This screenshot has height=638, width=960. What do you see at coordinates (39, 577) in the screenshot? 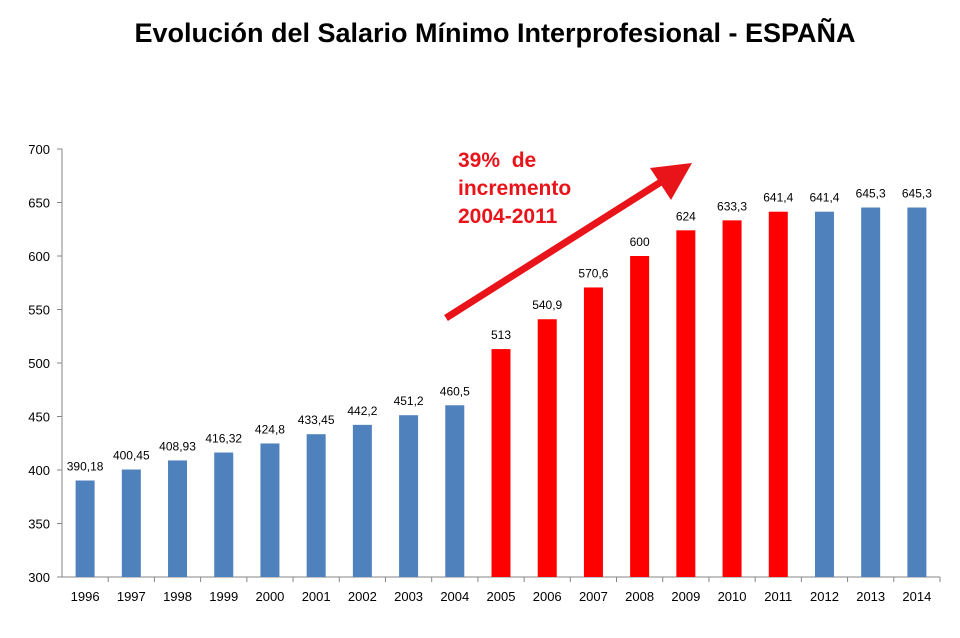
I see `y-tick-label: 300` at bounding box center [39, 577].